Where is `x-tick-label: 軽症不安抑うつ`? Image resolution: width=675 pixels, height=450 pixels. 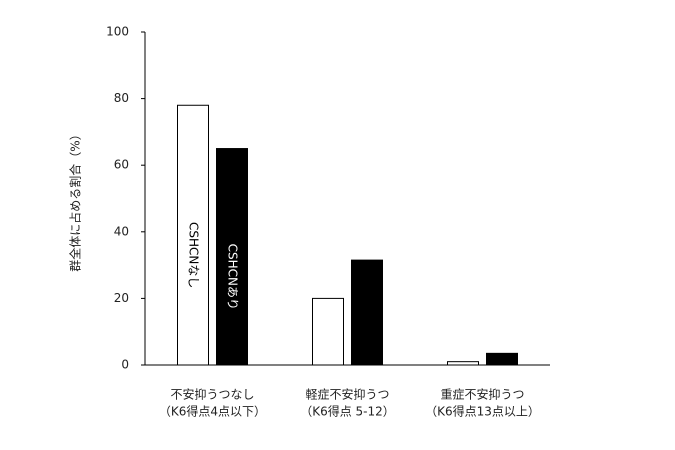 x-tick-label: 軽症不安抑うつ is located at coordinates (347, 394).